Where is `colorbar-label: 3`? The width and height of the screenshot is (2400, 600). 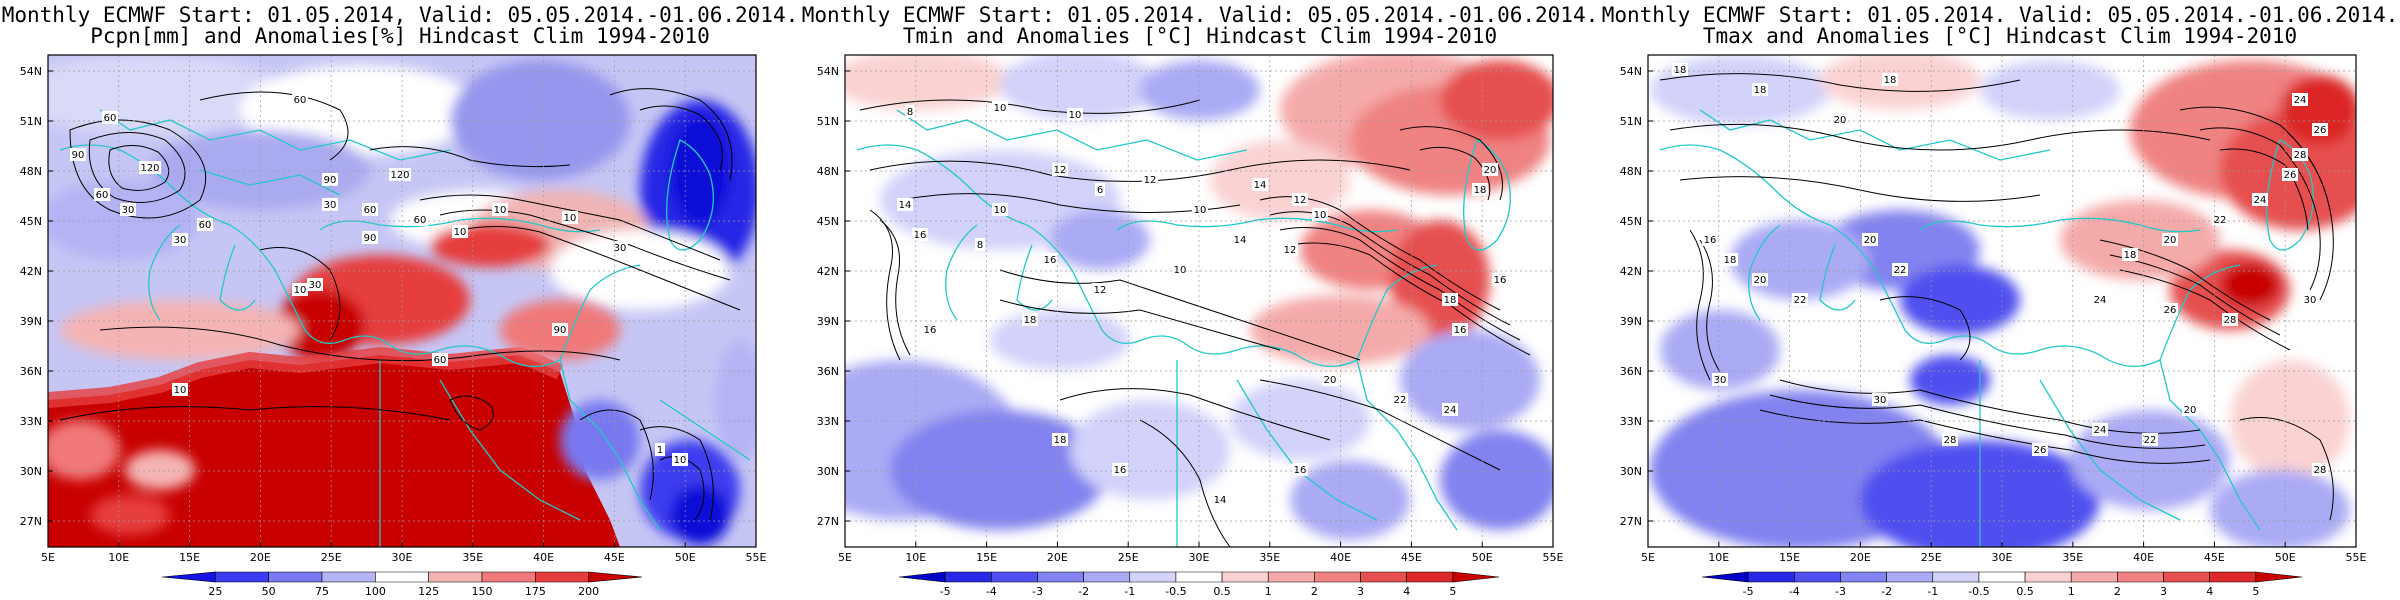
colorbar-label: 3 is located at coordinates (2163, 591).